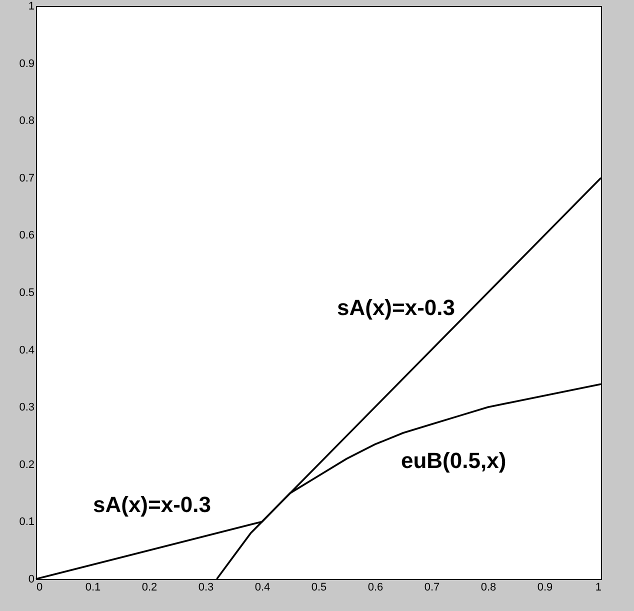 The image size is (634, 611). I want to click on y-tick-label: 0.9, so click(26, 64).